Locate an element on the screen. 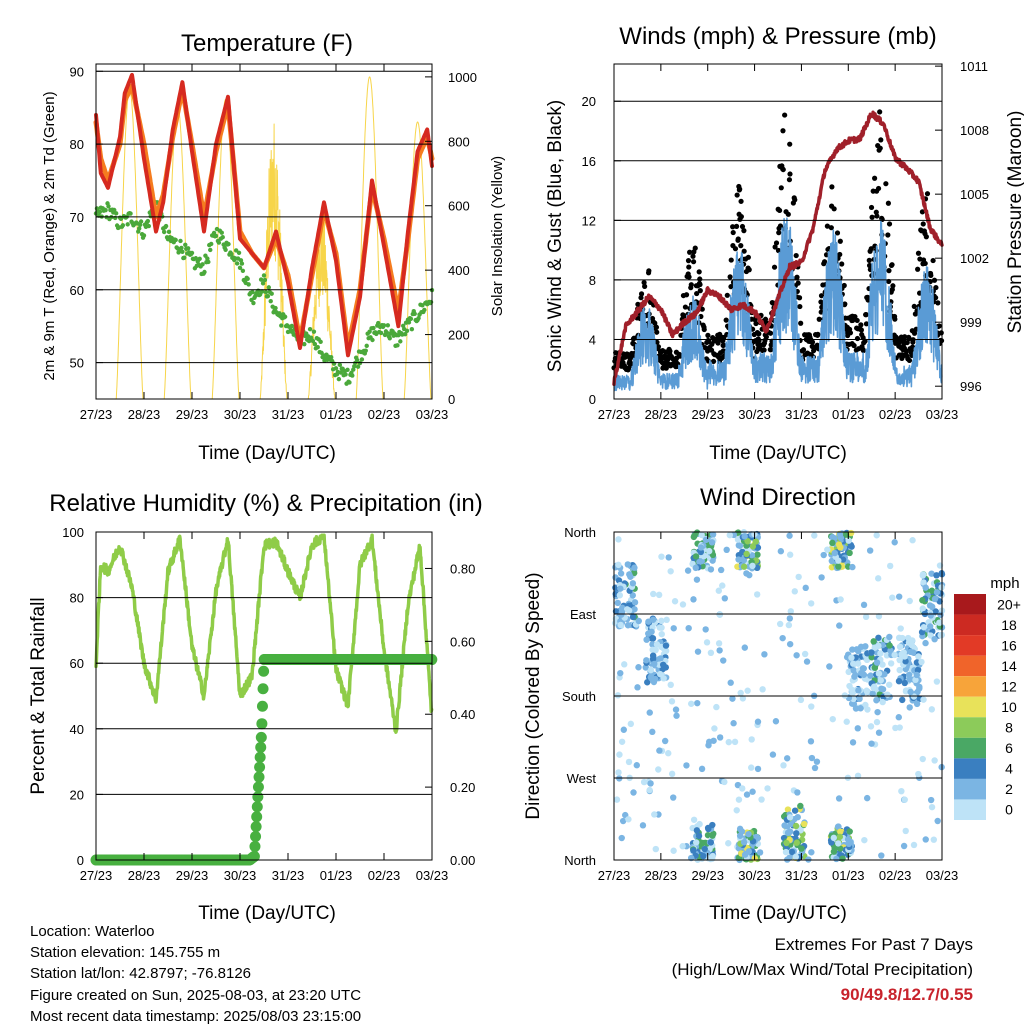 The width and height of the screenshot is (1024, 1027). wind-xtick-label: 28/23 is located at coordinates (661, 414).